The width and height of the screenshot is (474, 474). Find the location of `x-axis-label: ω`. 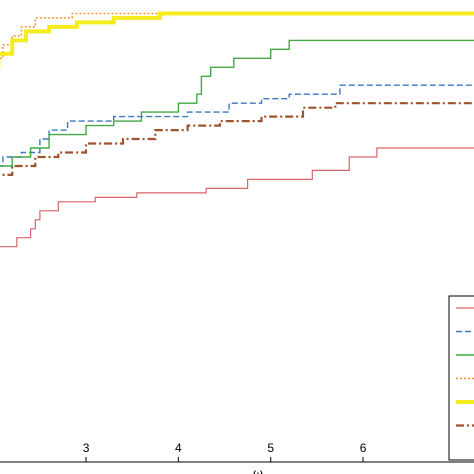

x-axis-label: ω is located at coordinates (258, 470).